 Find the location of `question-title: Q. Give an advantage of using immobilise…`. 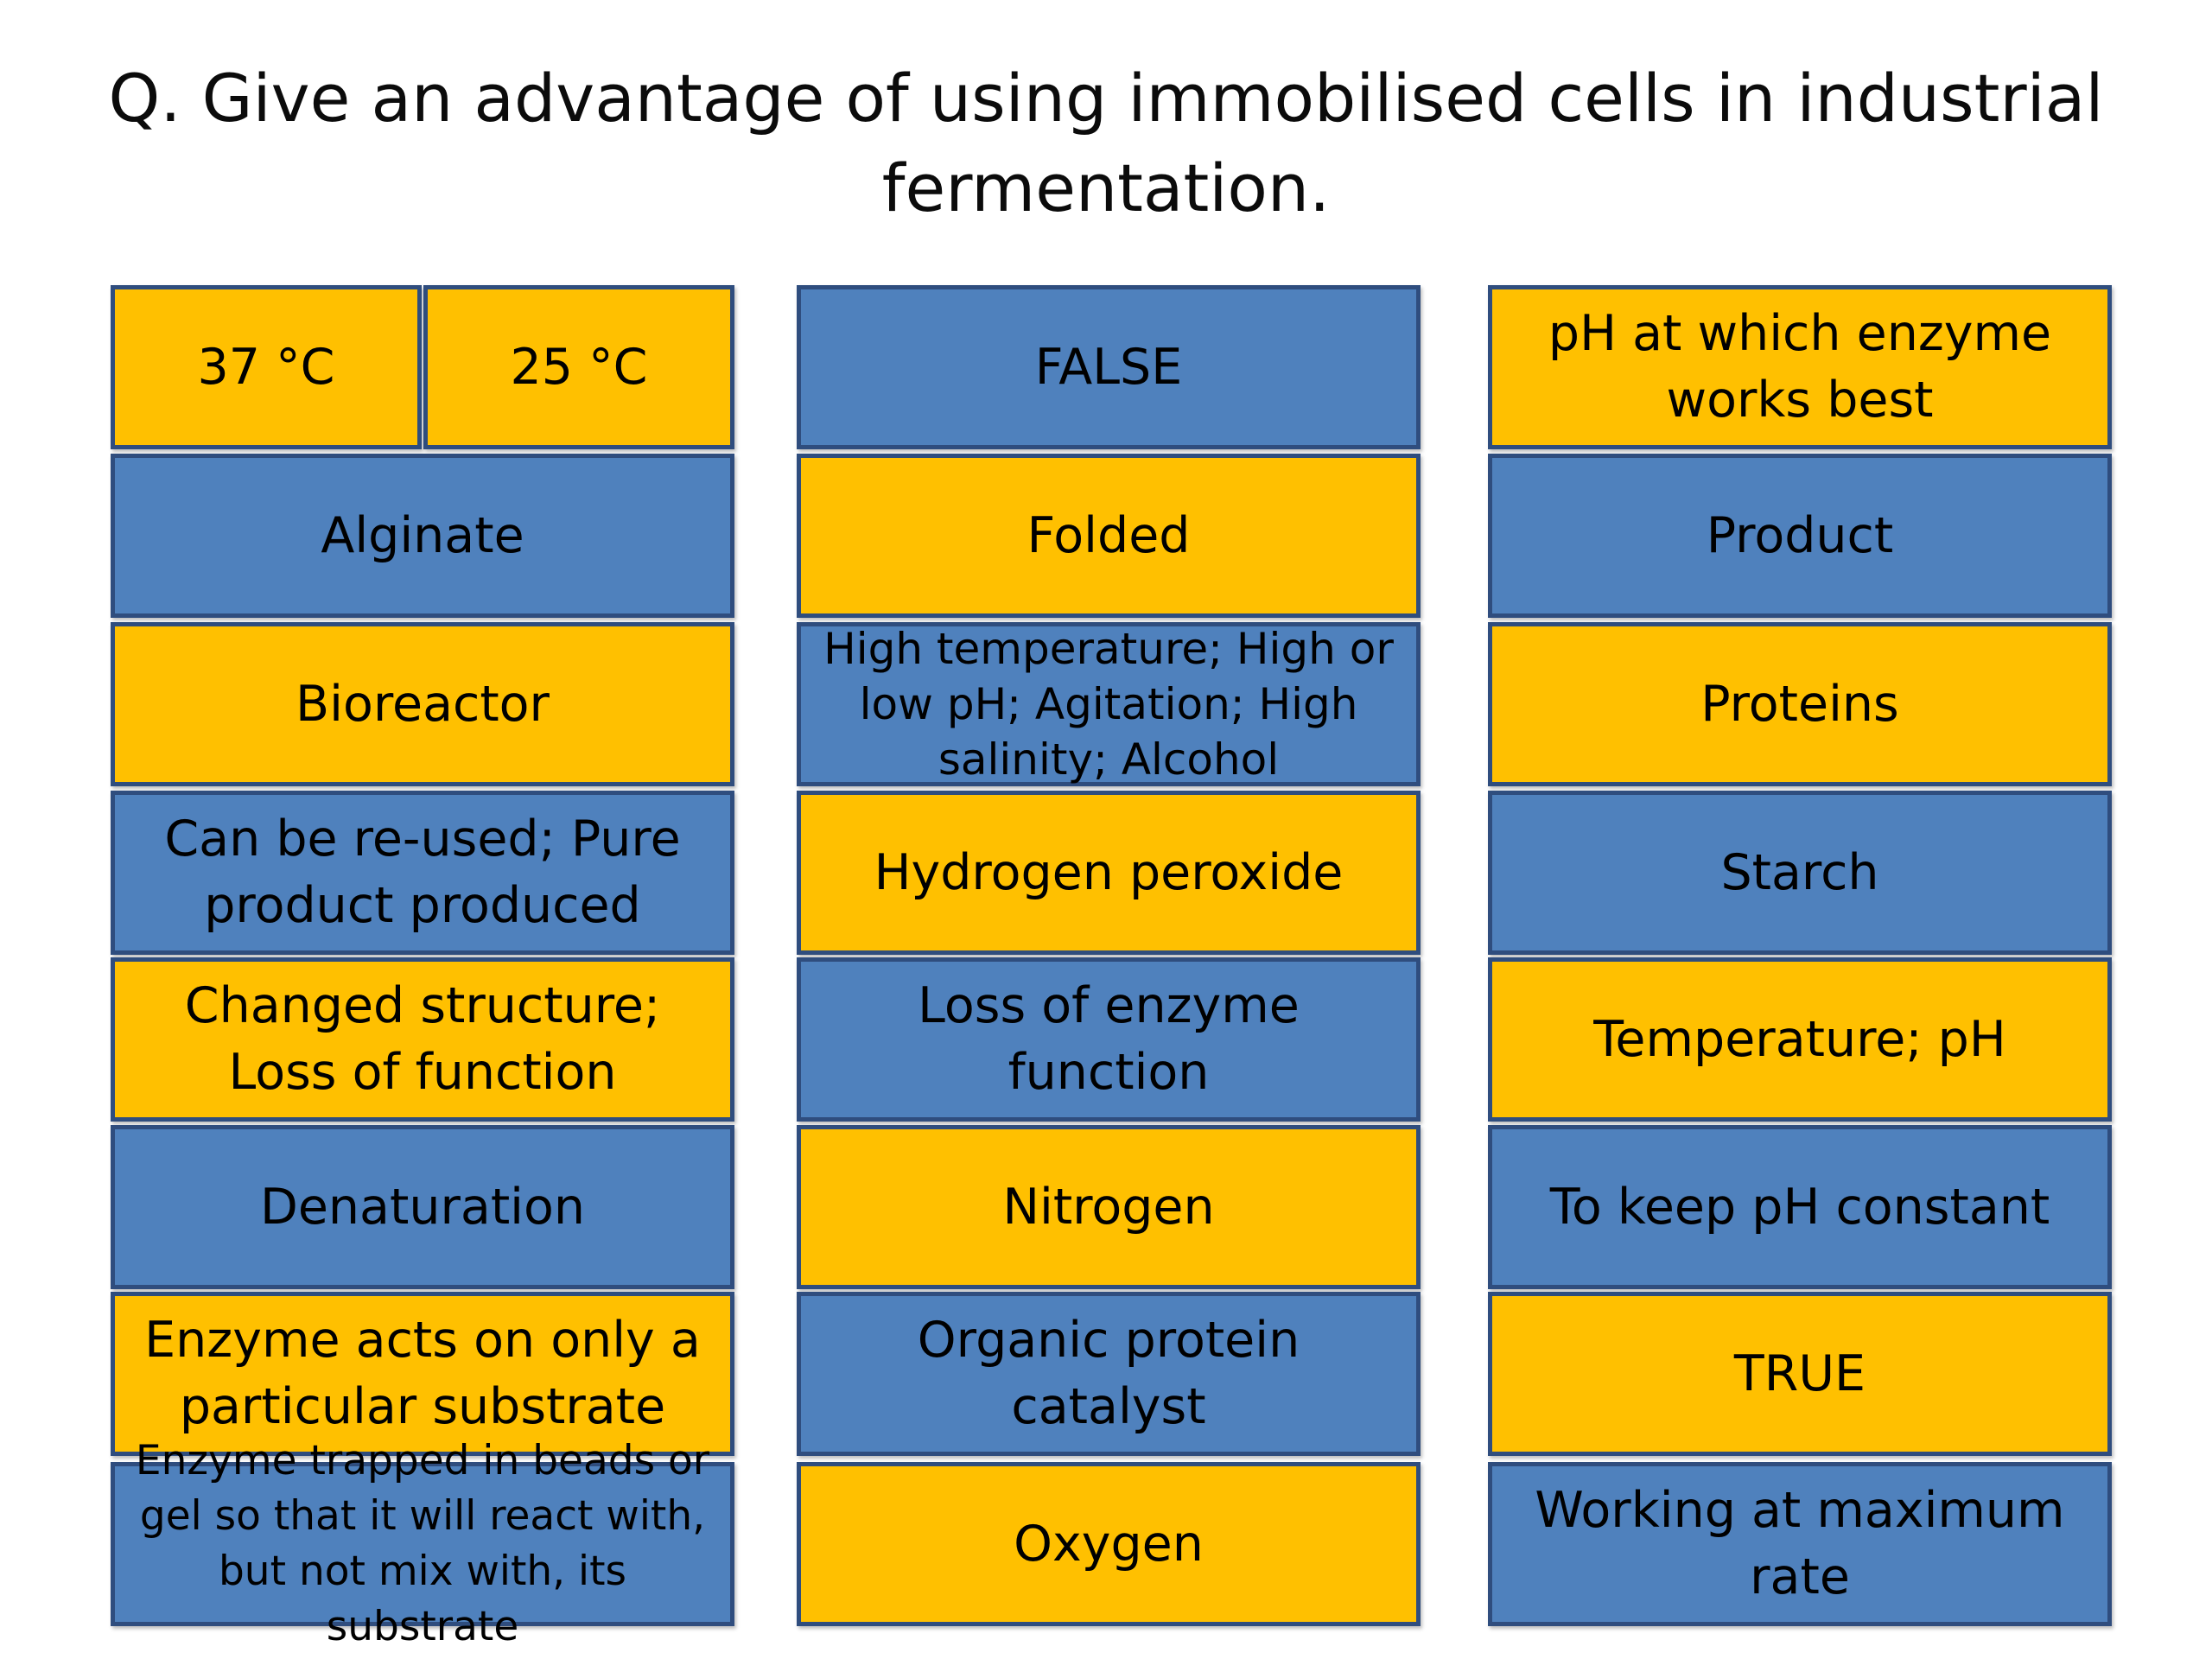

question-title: Q. Give an advantage of using immobilise… is located at coordinates (1106, 143).